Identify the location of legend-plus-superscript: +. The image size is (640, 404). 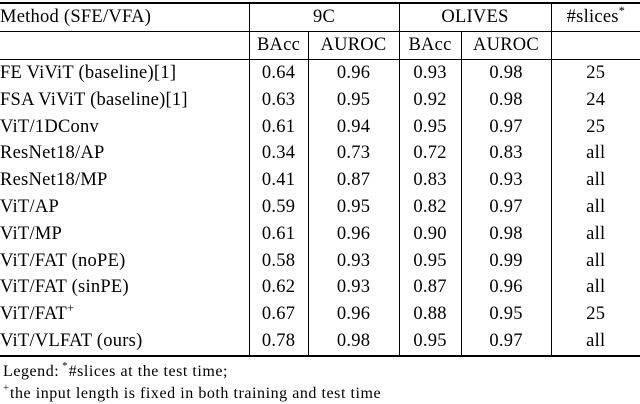
(6, 389).